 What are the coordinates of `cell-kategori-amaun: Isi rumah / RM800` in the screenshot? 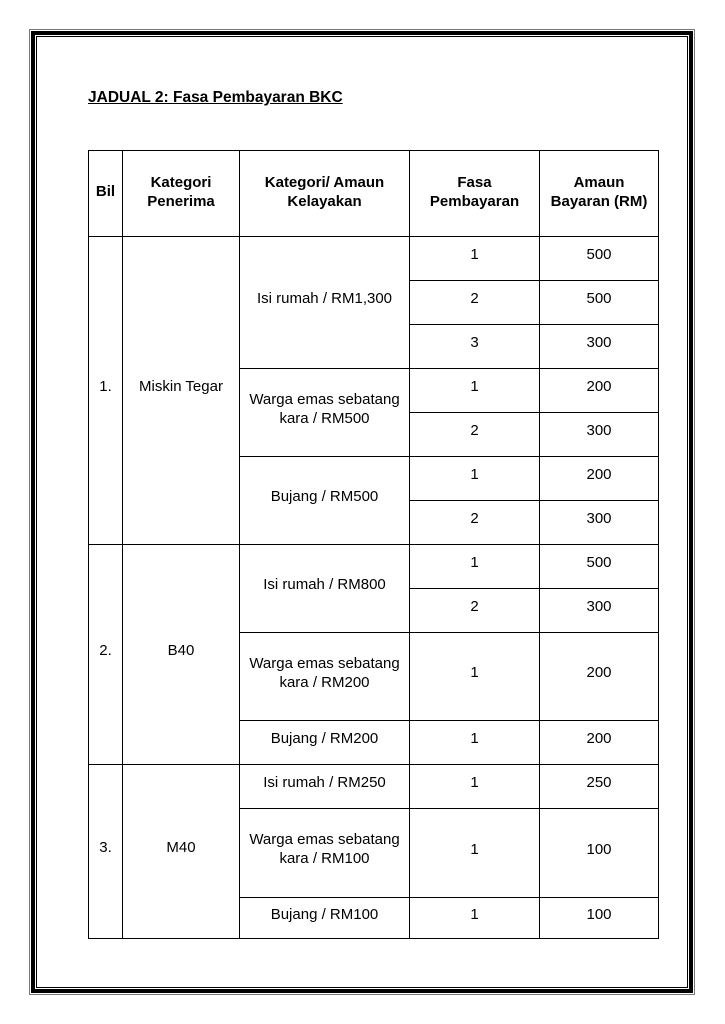 It's located at (324, 588).